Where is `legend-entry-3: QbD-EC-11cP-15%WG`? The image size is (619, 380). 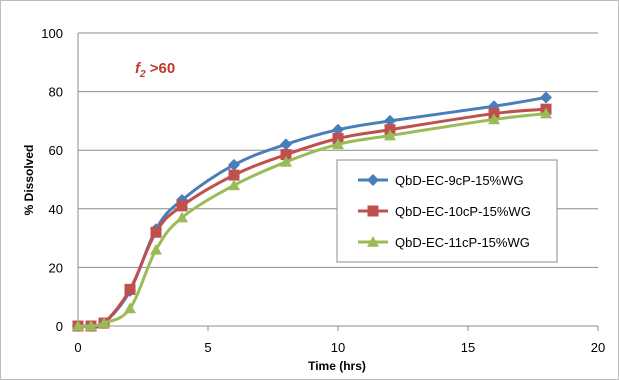 legend-entry-3: QbD-EC-11cP-15%WG is located at coordinates (444, 242).